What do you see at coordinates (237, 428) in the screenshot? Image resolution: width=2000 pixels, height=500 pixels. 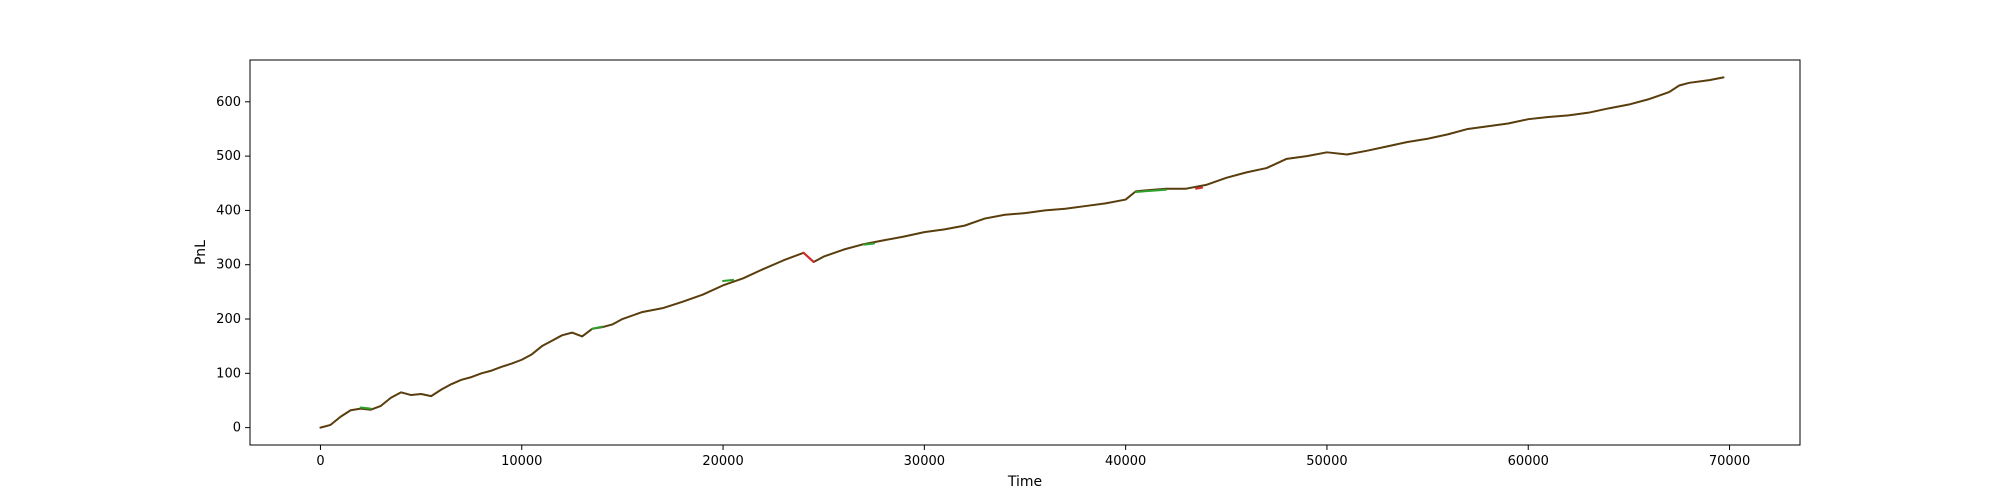 I see `y-tick-label: 0` at bounding box center [237, 428].